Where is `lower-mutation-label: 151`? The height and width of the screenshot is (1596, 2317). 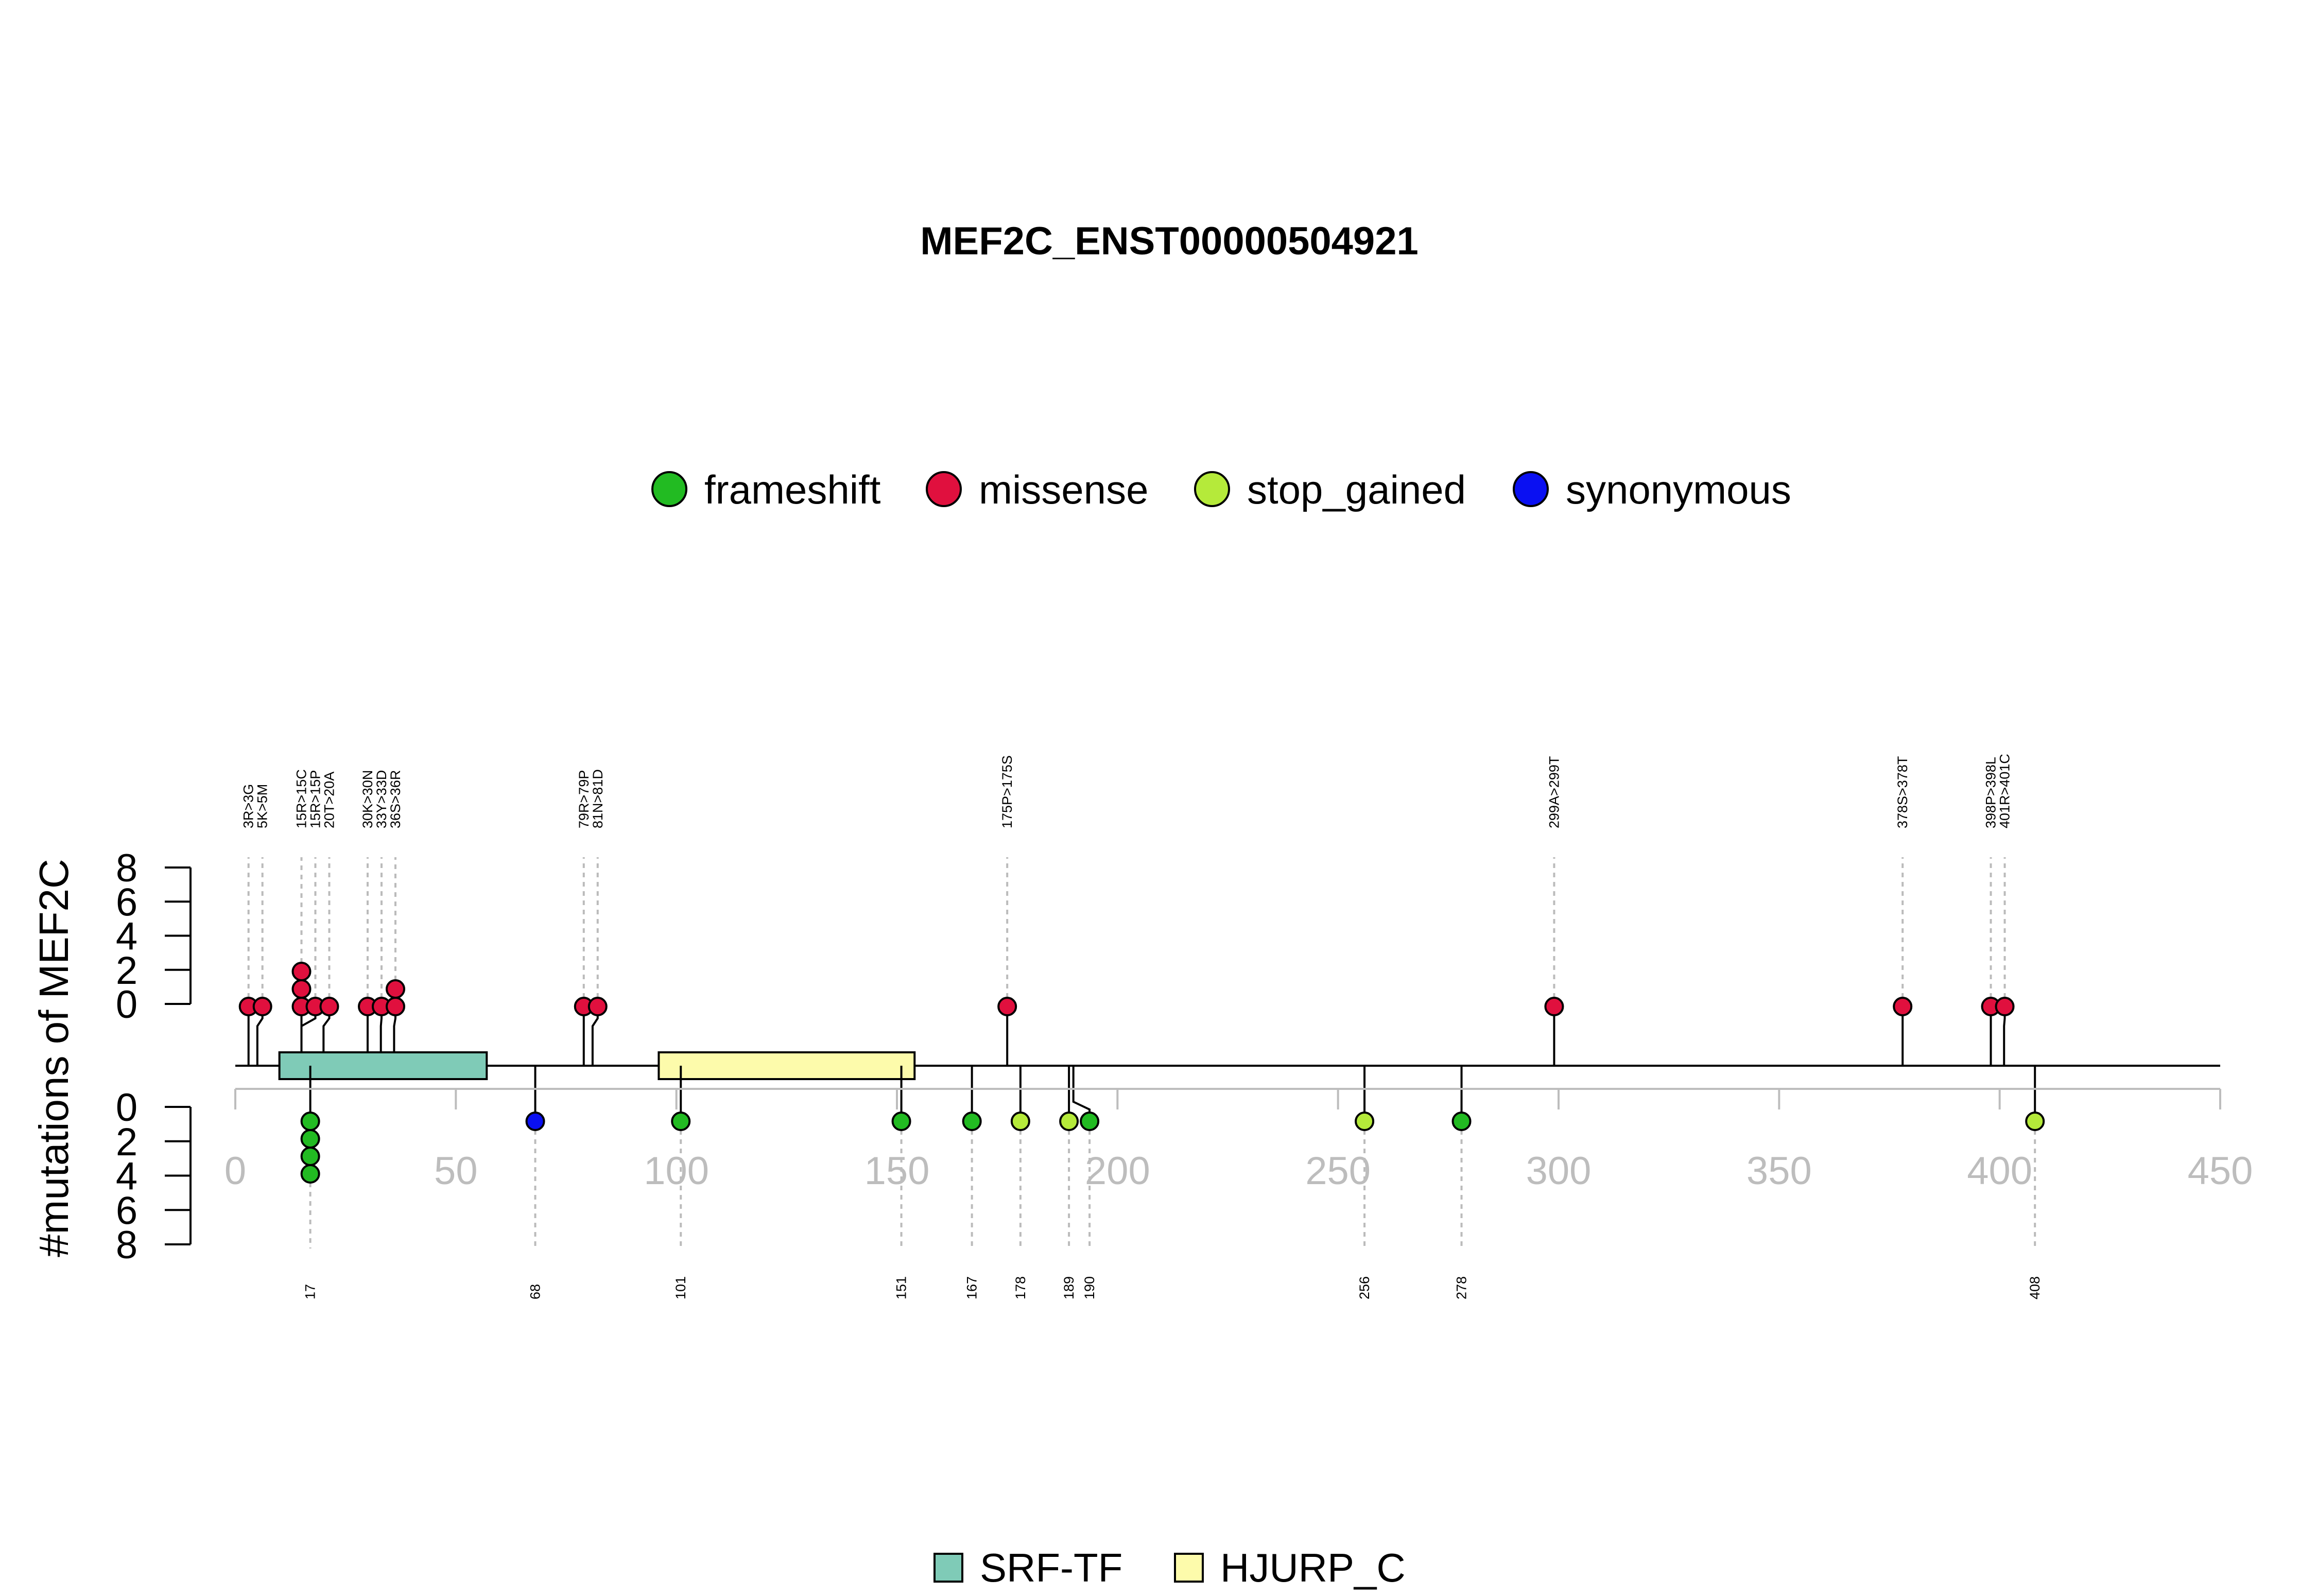
lower-mutation-label: 151 is located at coordinates (901, 1287).